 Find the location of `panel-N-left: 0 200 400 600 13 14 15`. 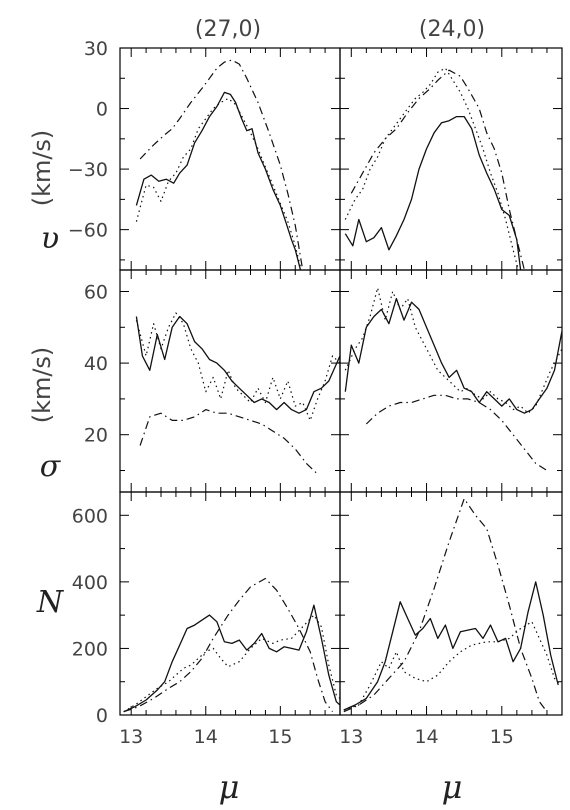

panel-N-left: 0 200 400 600 13 14 15 is located at coordinates (206, 619).